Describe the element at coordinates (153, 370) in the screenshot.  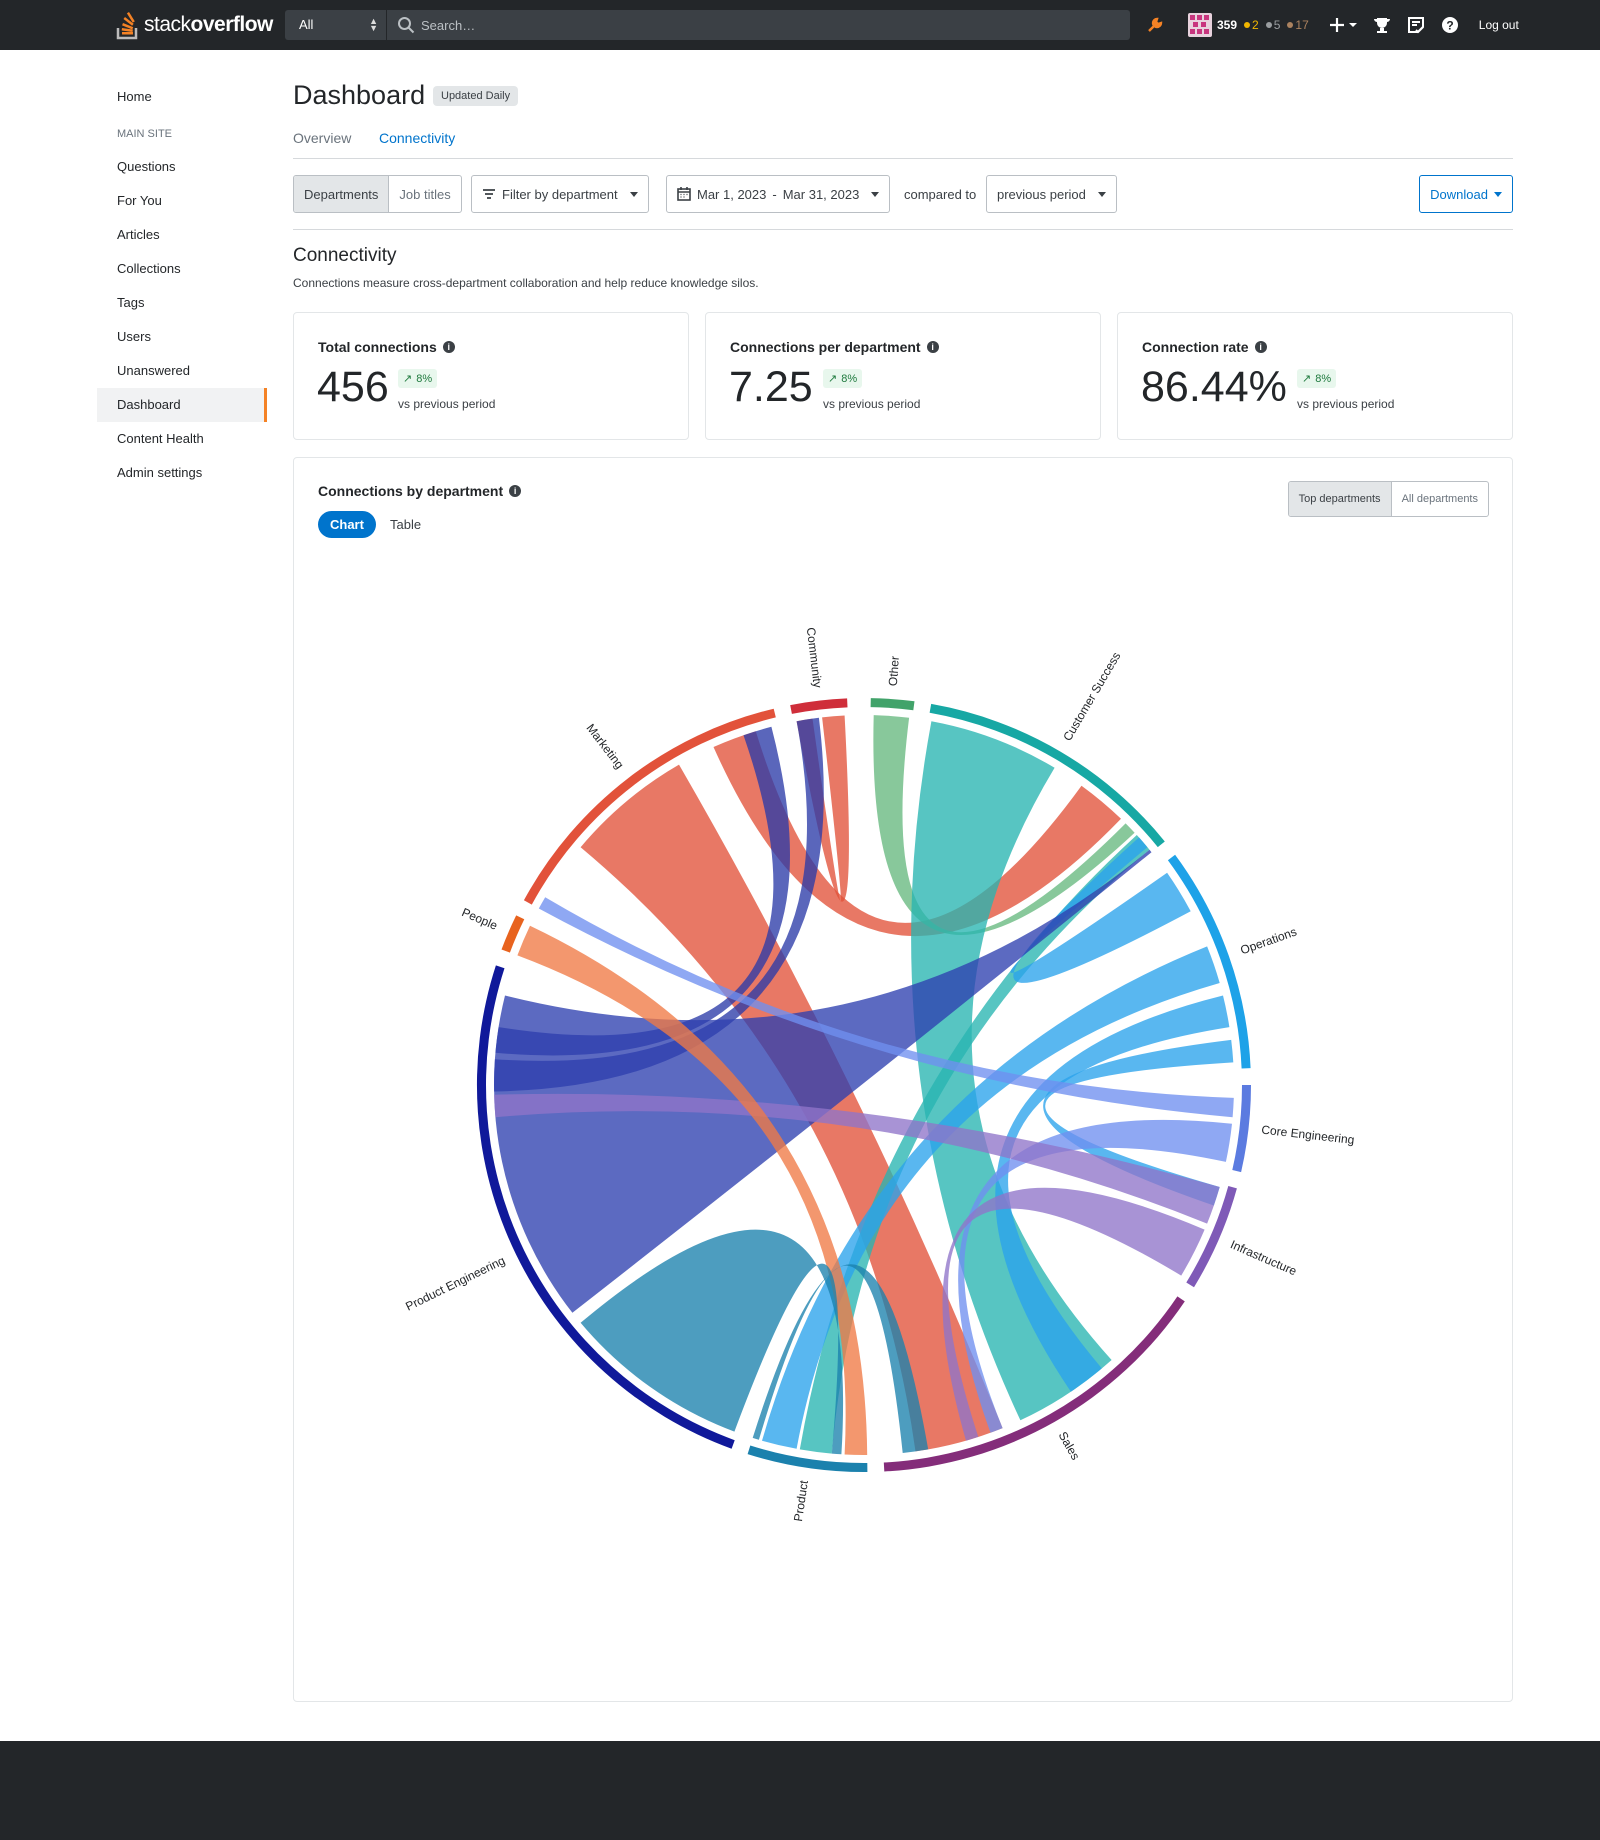
I see `nav-unanswered: Unanswered` at that location.